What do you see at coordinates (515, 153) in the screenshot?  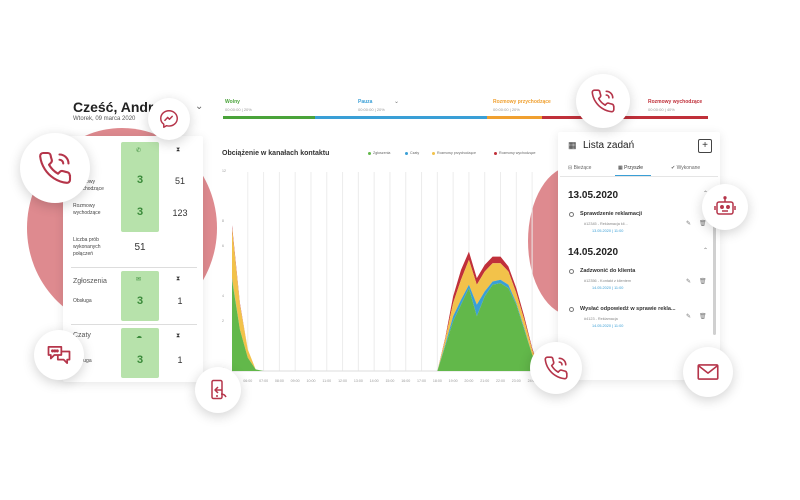 I see `legend-outgoing: Rozmowy wychodzące` at bounding box center [515, 153].